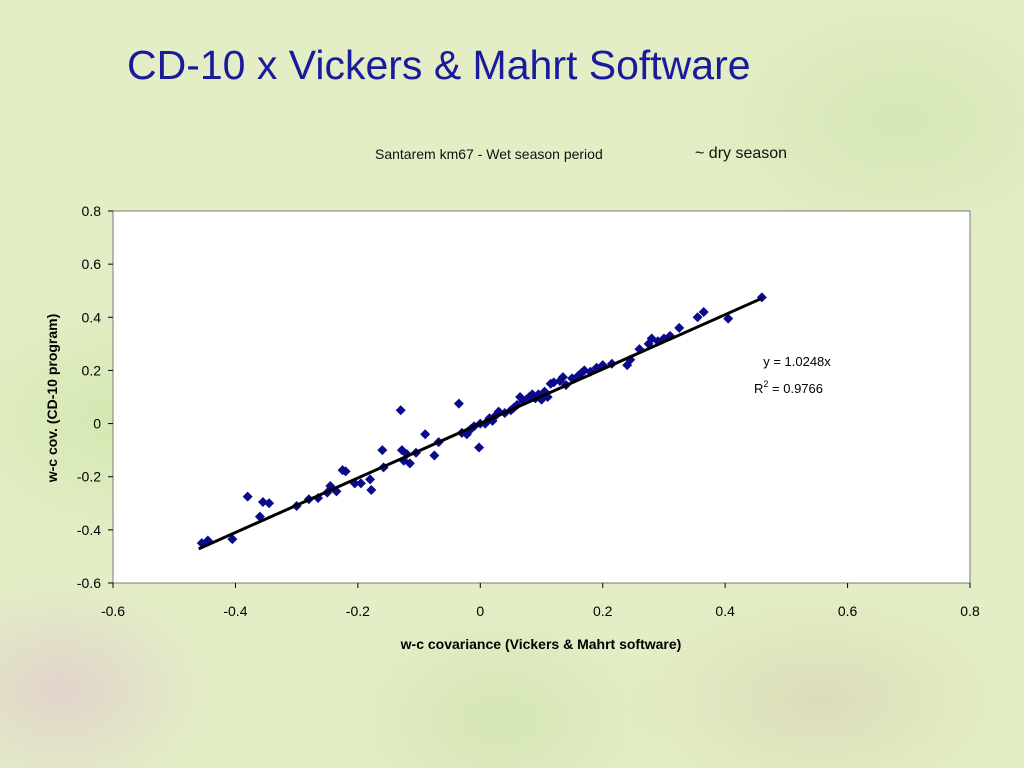  Describe the element at coordinates (358, 611) in the screenshot. I see `x-tick-label: -0.2` at that location.